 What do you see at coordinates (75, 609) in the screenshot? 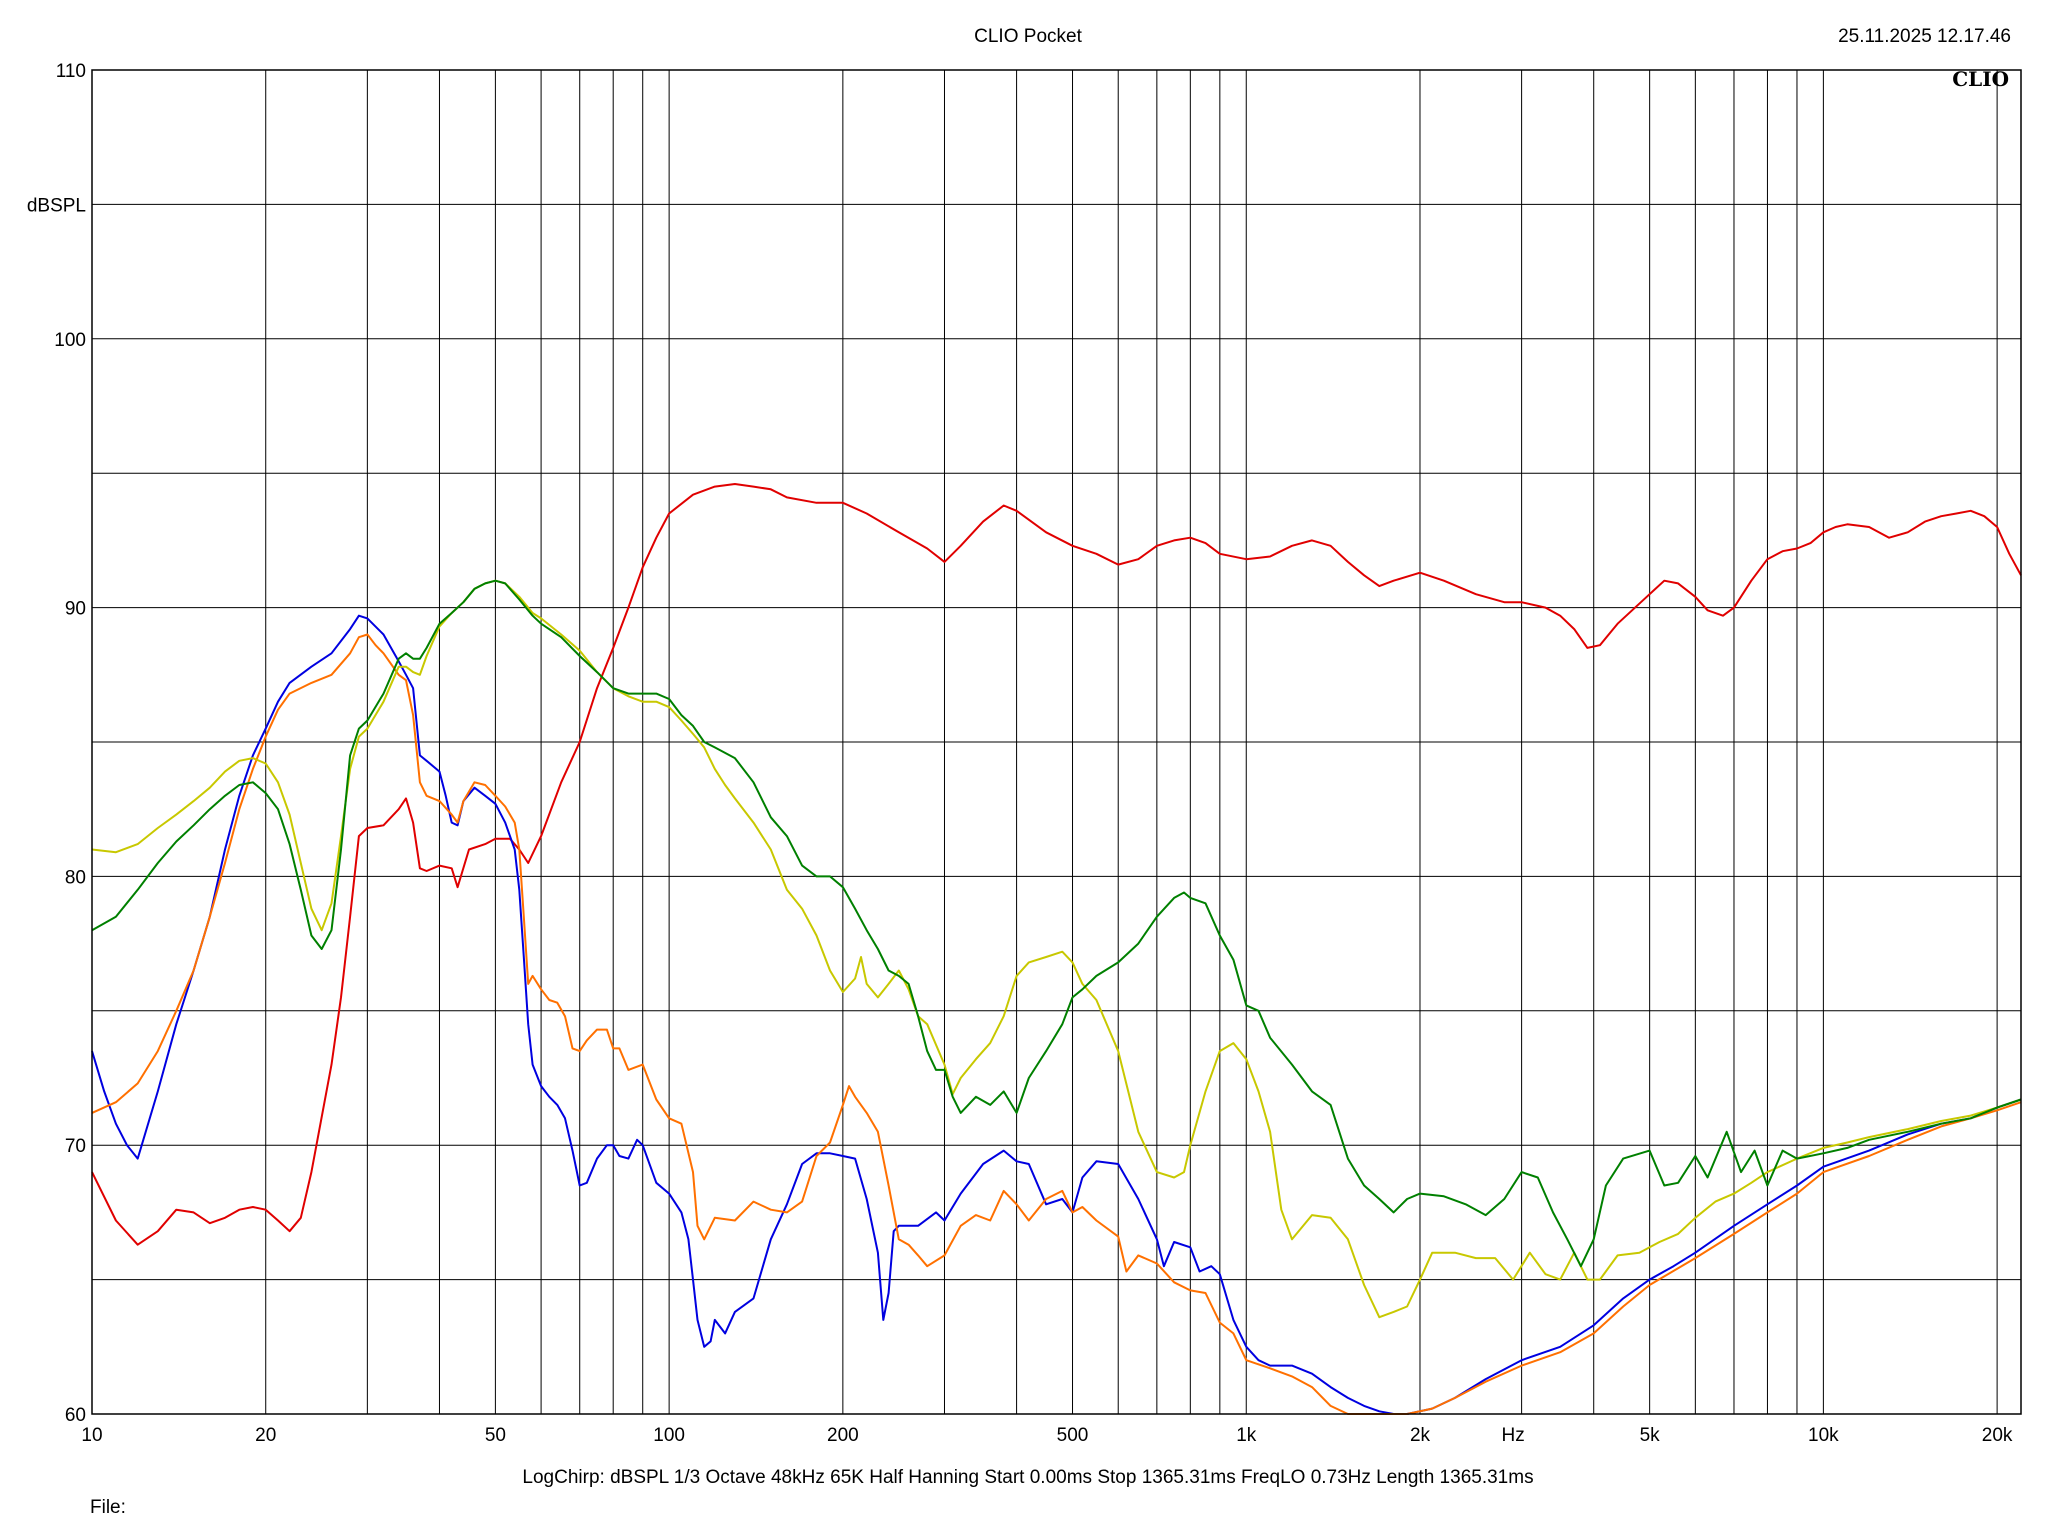
I see `y-tick-label: 90` at bounding box center [75, 609].